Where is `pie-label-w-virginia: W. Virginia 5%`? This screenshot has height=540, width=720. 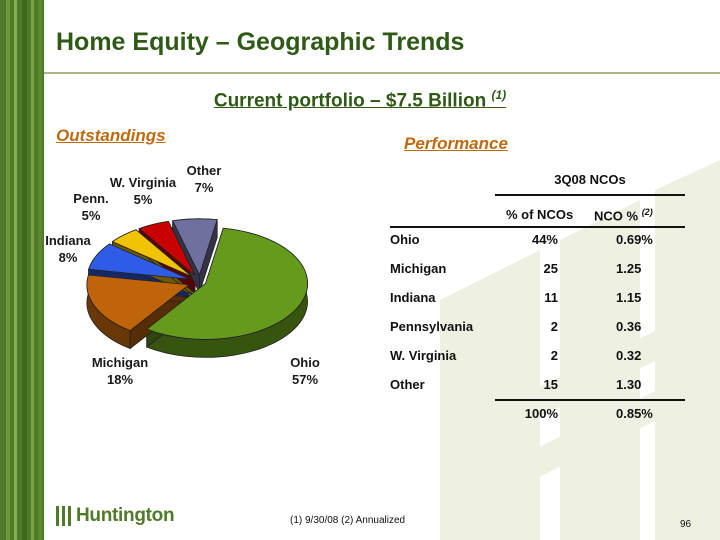 pie-label-w-virginia: W. Virginia 5% is located at coordinates (143, 191).